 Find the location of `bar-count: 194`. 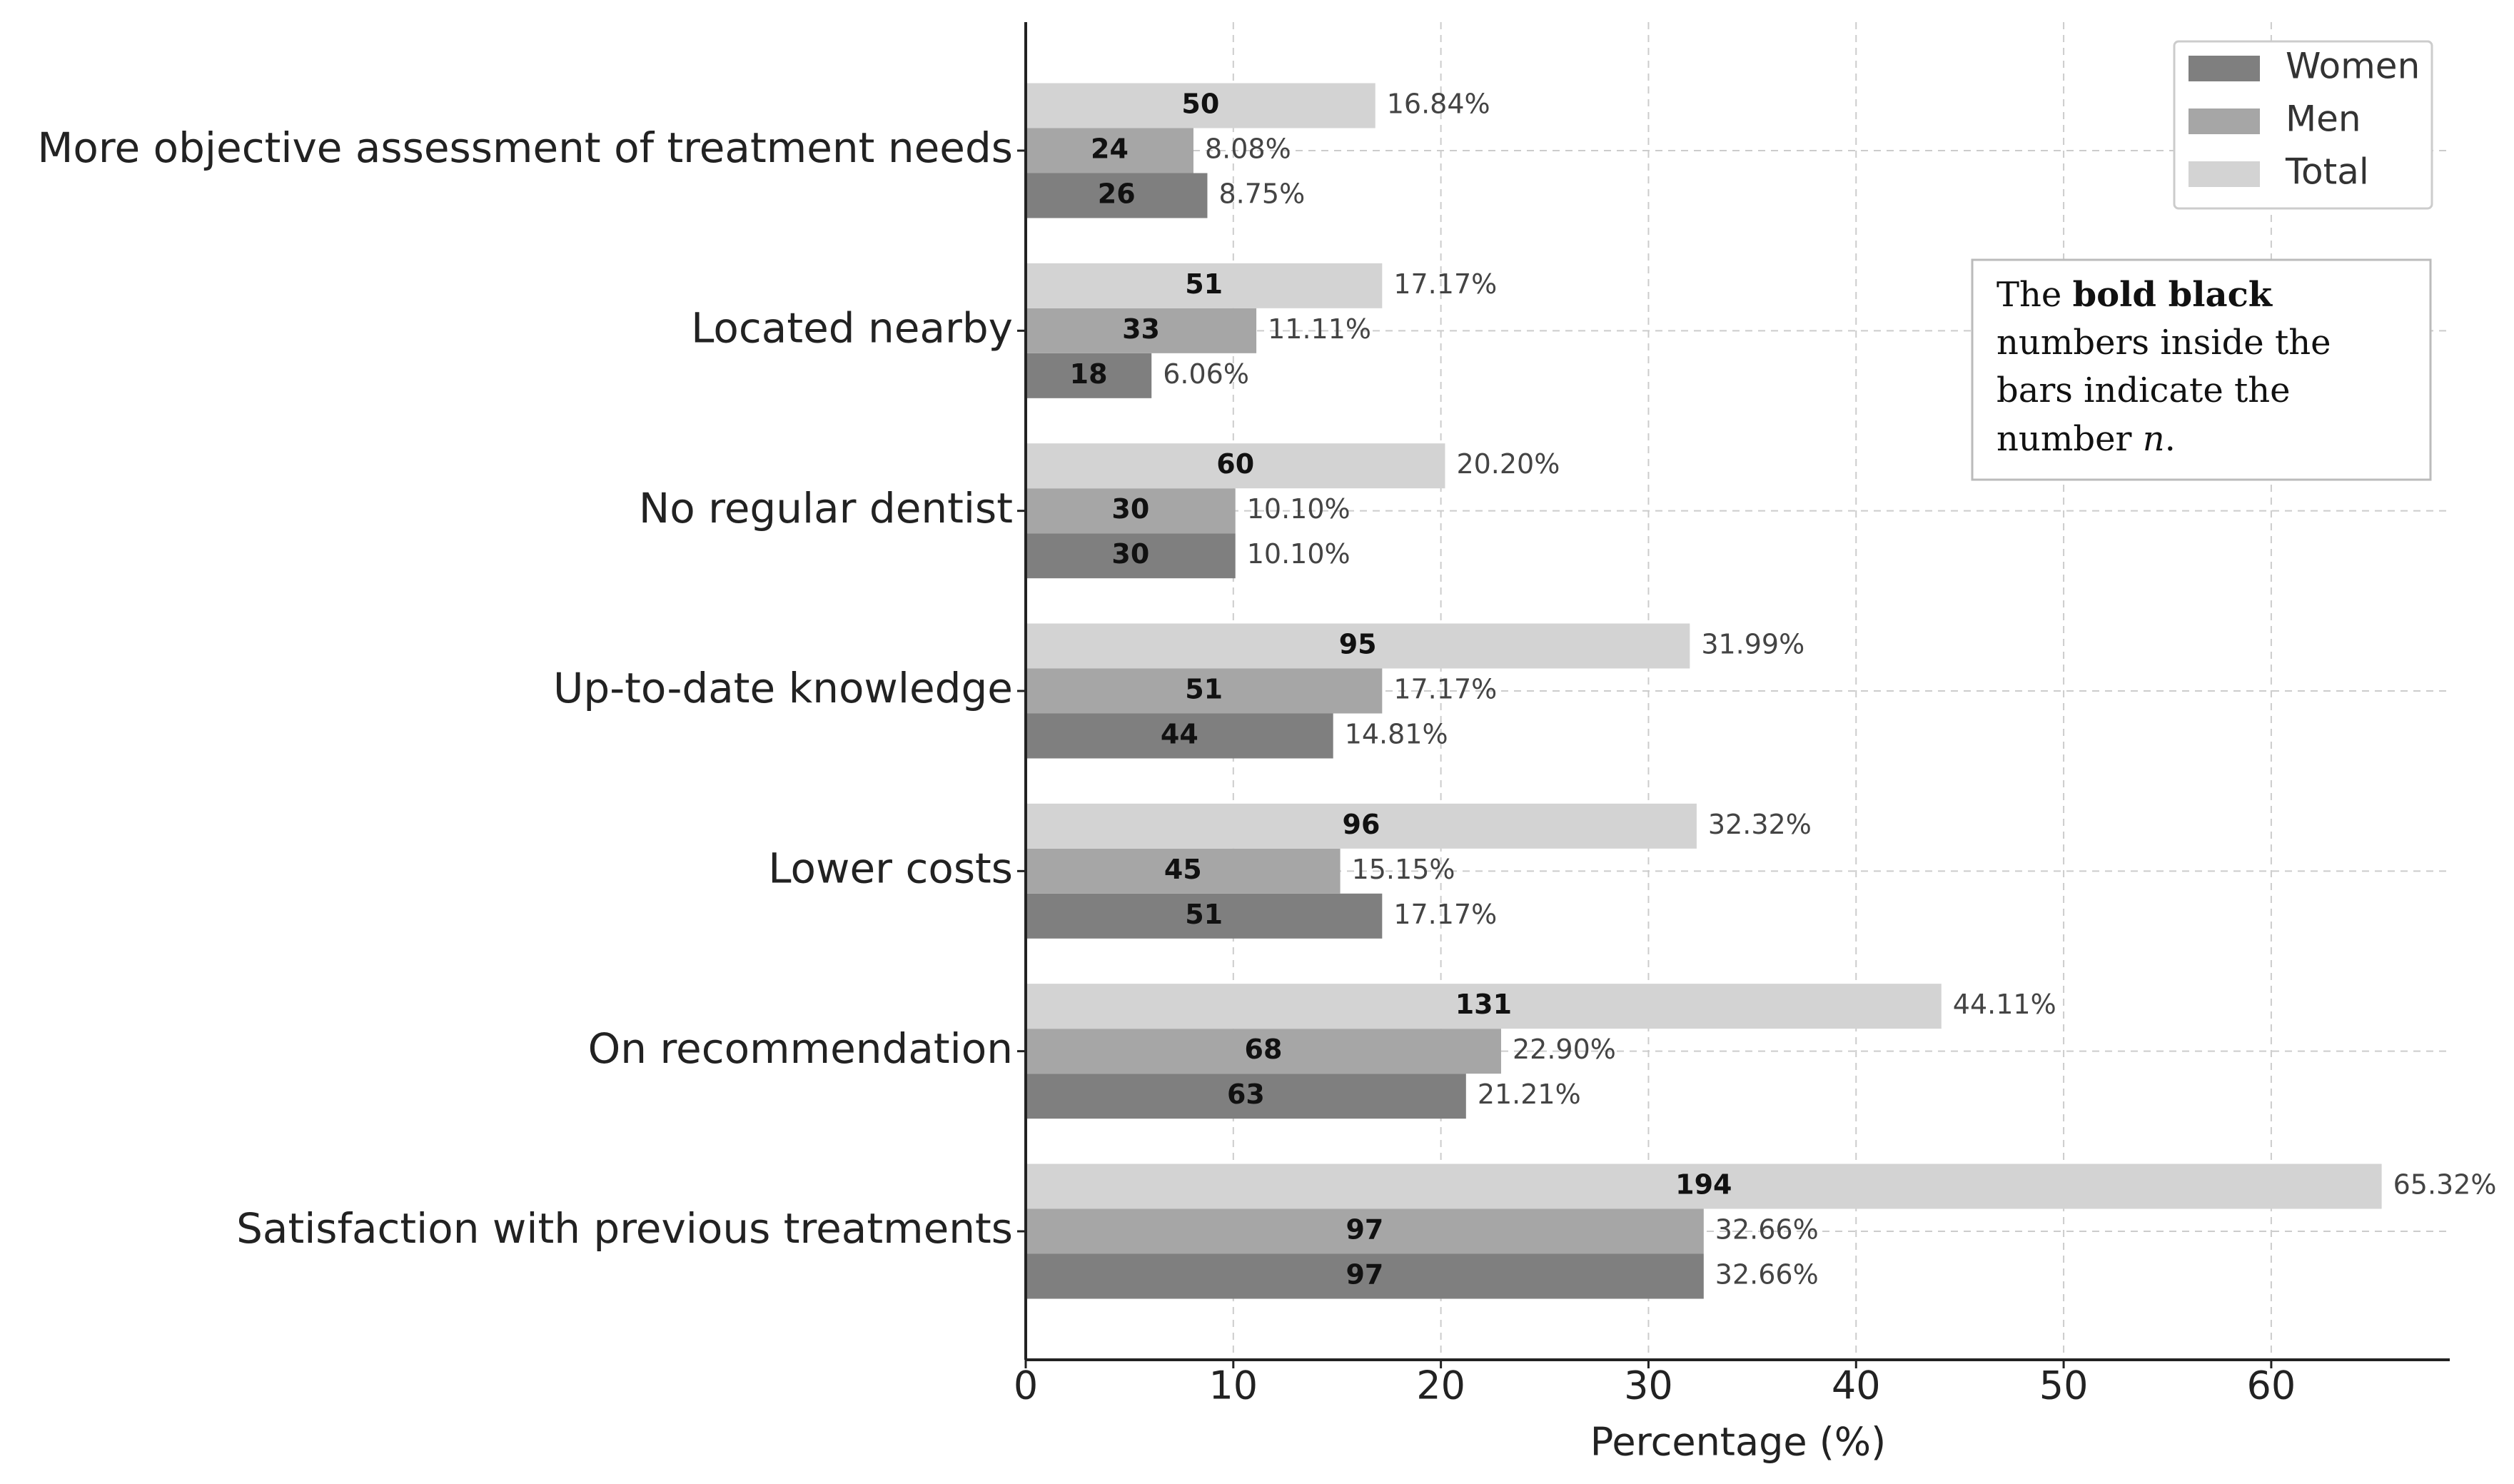

bar-count: 194 is located at coordinates (1704, 1185).